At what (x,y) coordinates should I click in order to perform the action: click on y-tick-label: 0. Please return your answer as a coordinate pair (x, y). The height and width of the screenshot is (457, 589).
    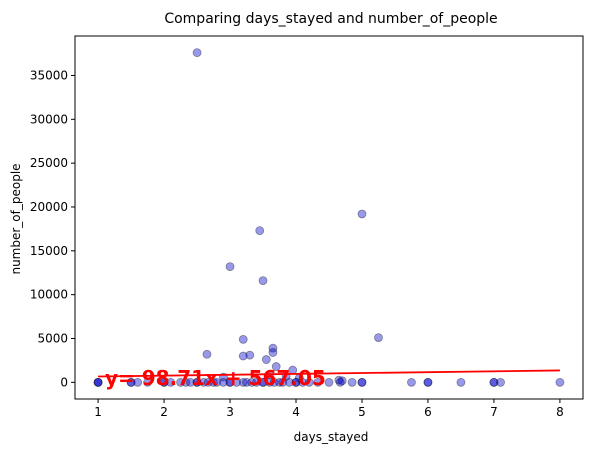
    Looking at the image, I should click on (64, 382).